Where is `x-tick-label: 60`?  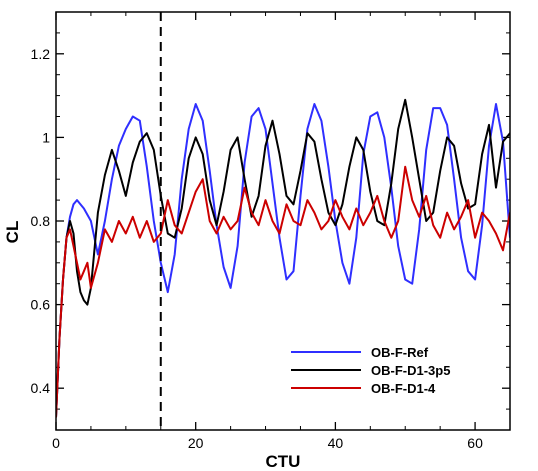 x-tick-label: 60 is located at coordinates (475, 443).